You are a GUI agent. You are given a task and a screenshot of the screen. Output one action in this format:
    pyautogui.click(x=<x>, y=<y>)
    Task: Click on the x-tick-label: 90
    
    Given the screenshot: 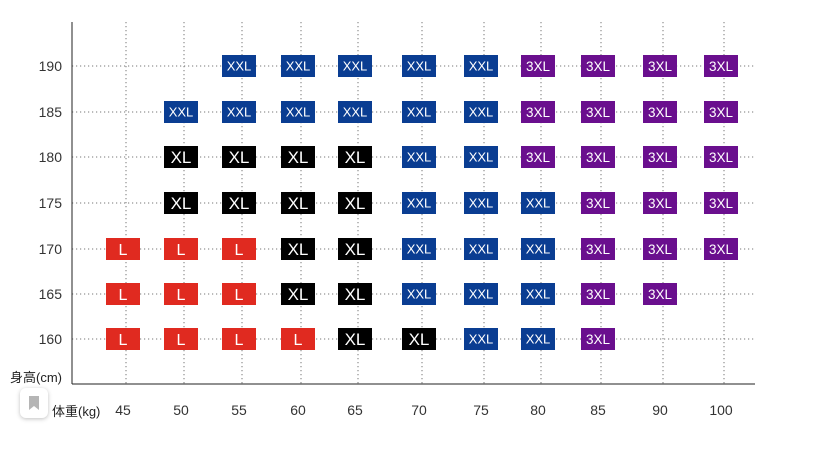 What is the action you would take?
    pyautogui.click(x=660, y=410)
    